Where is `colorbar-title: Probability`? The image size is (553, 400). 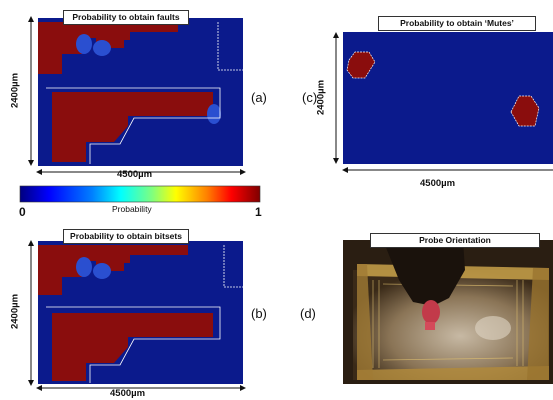
colorbar-title: Probability is located at coordinates (132, 209).